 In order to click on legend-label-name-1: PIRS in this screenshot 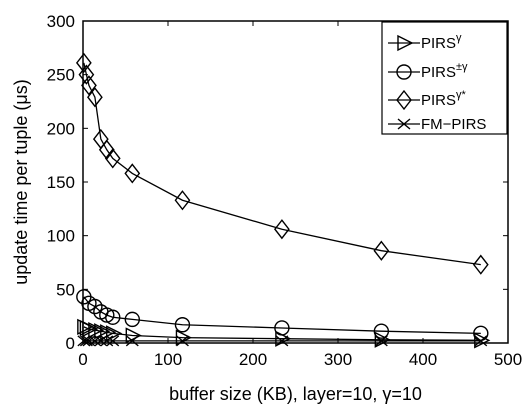, I will do `click(438, 72)`.